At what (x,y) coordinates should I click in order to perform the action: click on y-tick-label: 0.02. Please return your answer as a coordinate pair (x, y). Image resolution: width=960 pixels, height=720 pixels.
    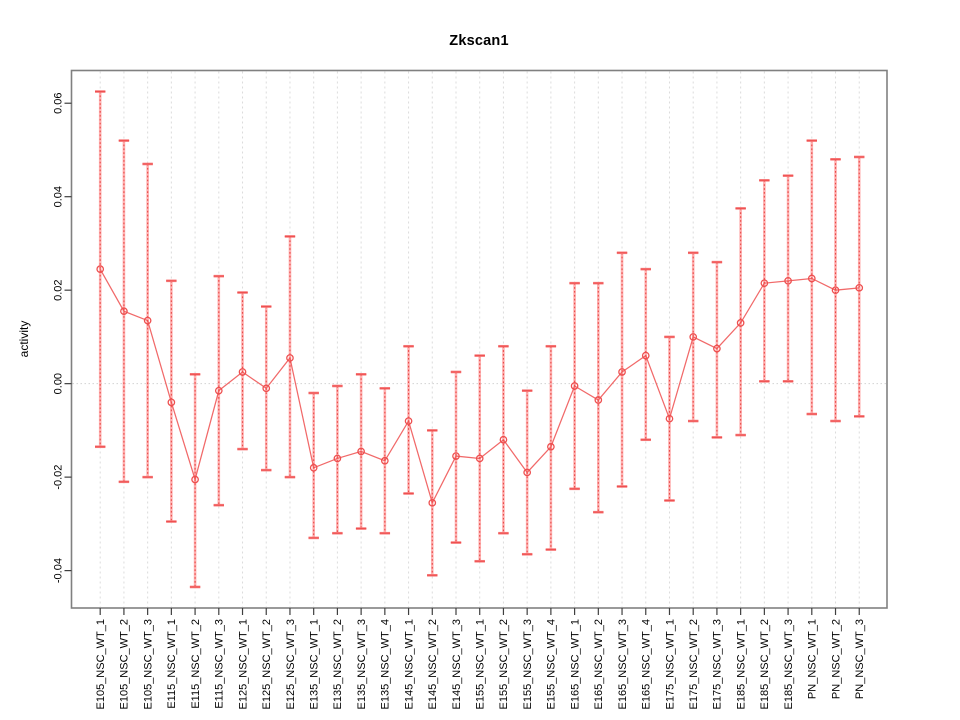
    Looking at the image, I should click on (59, 289).